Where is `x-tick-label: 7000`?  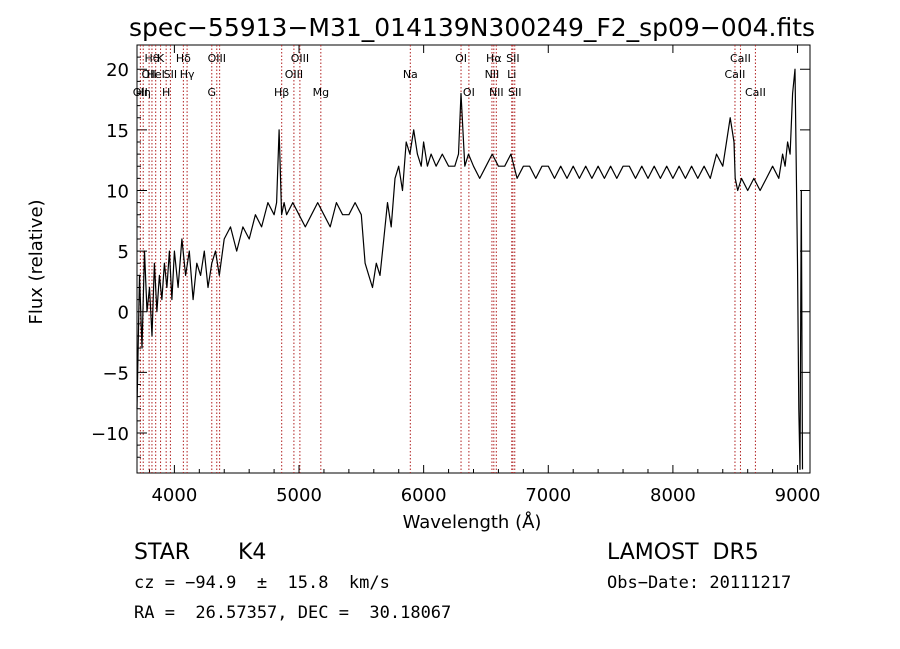
x-tick-label: 7000 is located at coordinates (548, 495).